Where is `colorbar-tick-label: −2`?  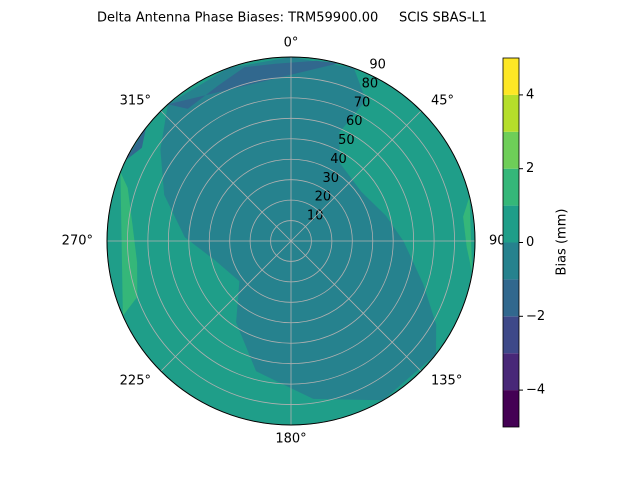
colorbar-tick-label: −2 is located at coordinates (535, 316).